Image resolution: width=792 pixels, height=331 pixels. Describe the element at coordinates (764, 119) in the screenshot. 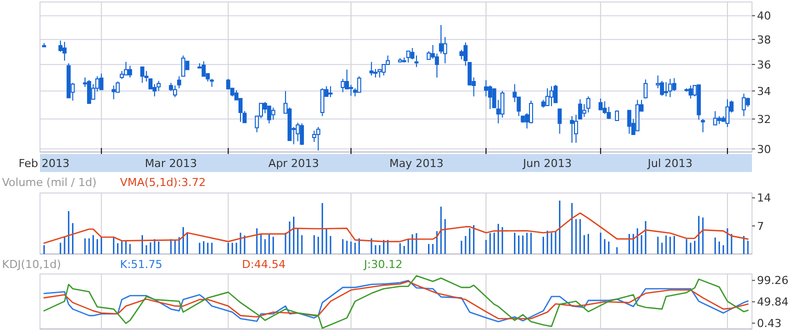

I see `y-tick-label: 32` at that location.